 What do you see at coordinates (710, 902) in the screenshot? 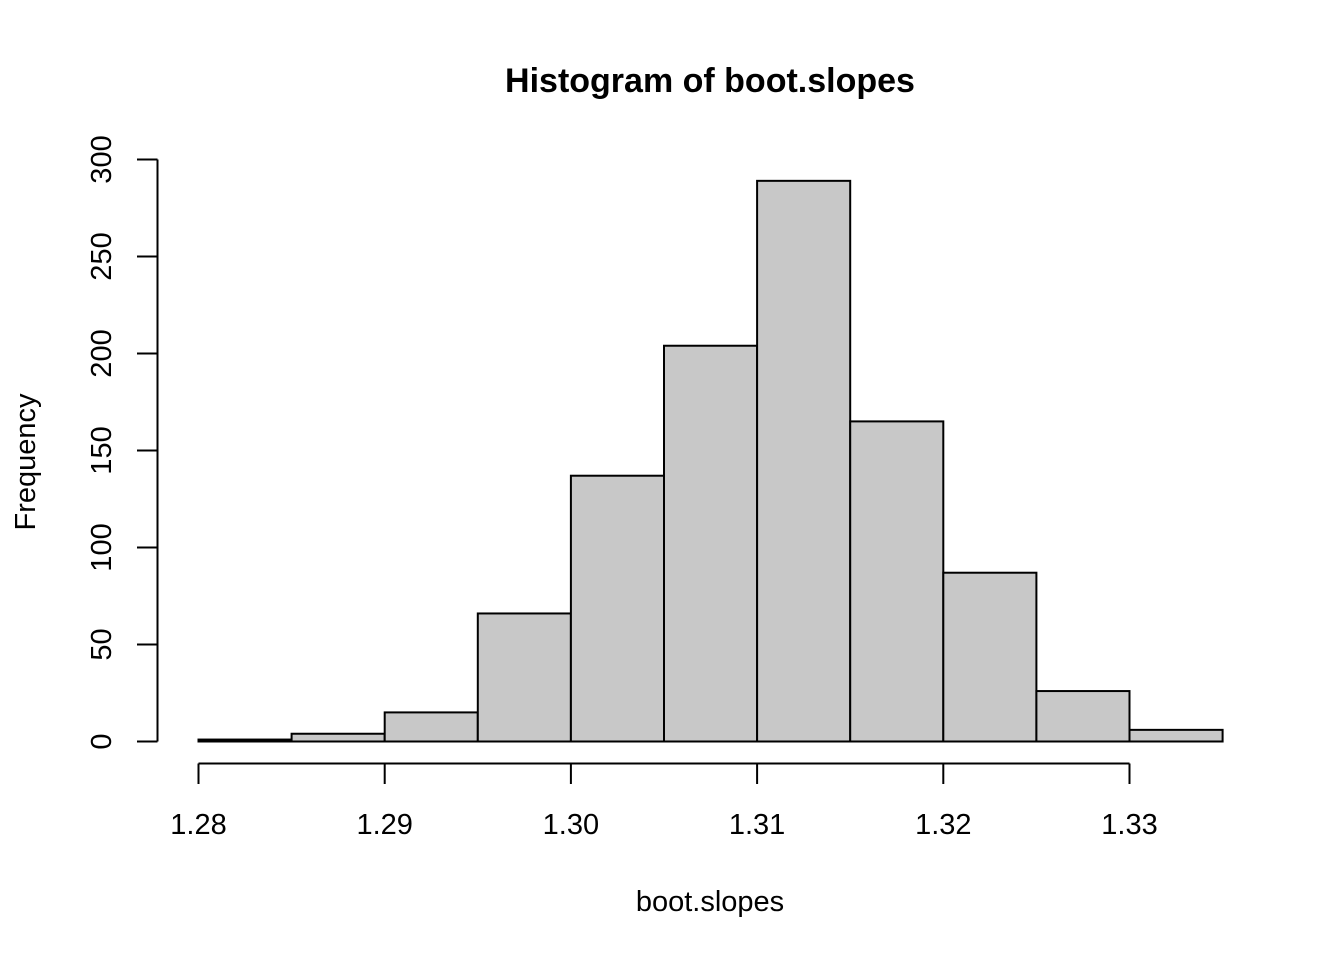
I see `x-axis-label: boot.slopes` at bounding box center [710, 902].